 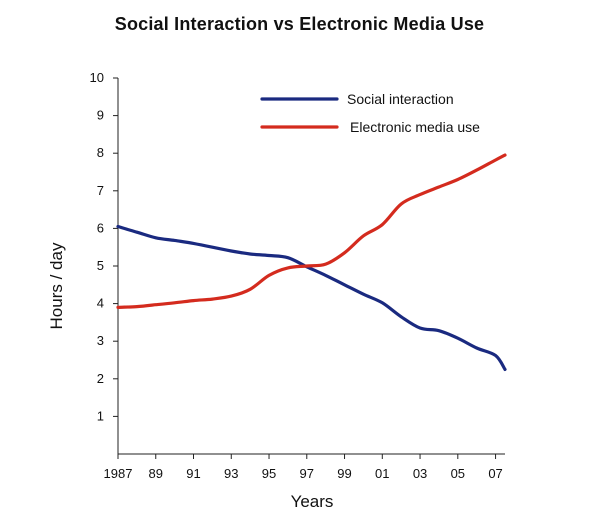 What do you see at coordinates (269, 473) in the screenshot?
I see `x-tick-label: 95` at bounding box center [269, 473].